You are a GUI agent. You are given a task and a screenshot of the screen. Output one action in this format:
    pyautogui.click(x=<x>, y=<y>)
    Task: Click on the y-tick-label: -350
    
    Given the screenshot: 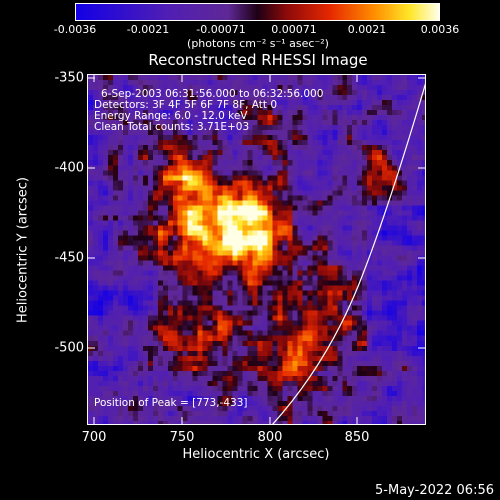 What is the action you would take?
    pyautogui.click(x=69, y=78)
    